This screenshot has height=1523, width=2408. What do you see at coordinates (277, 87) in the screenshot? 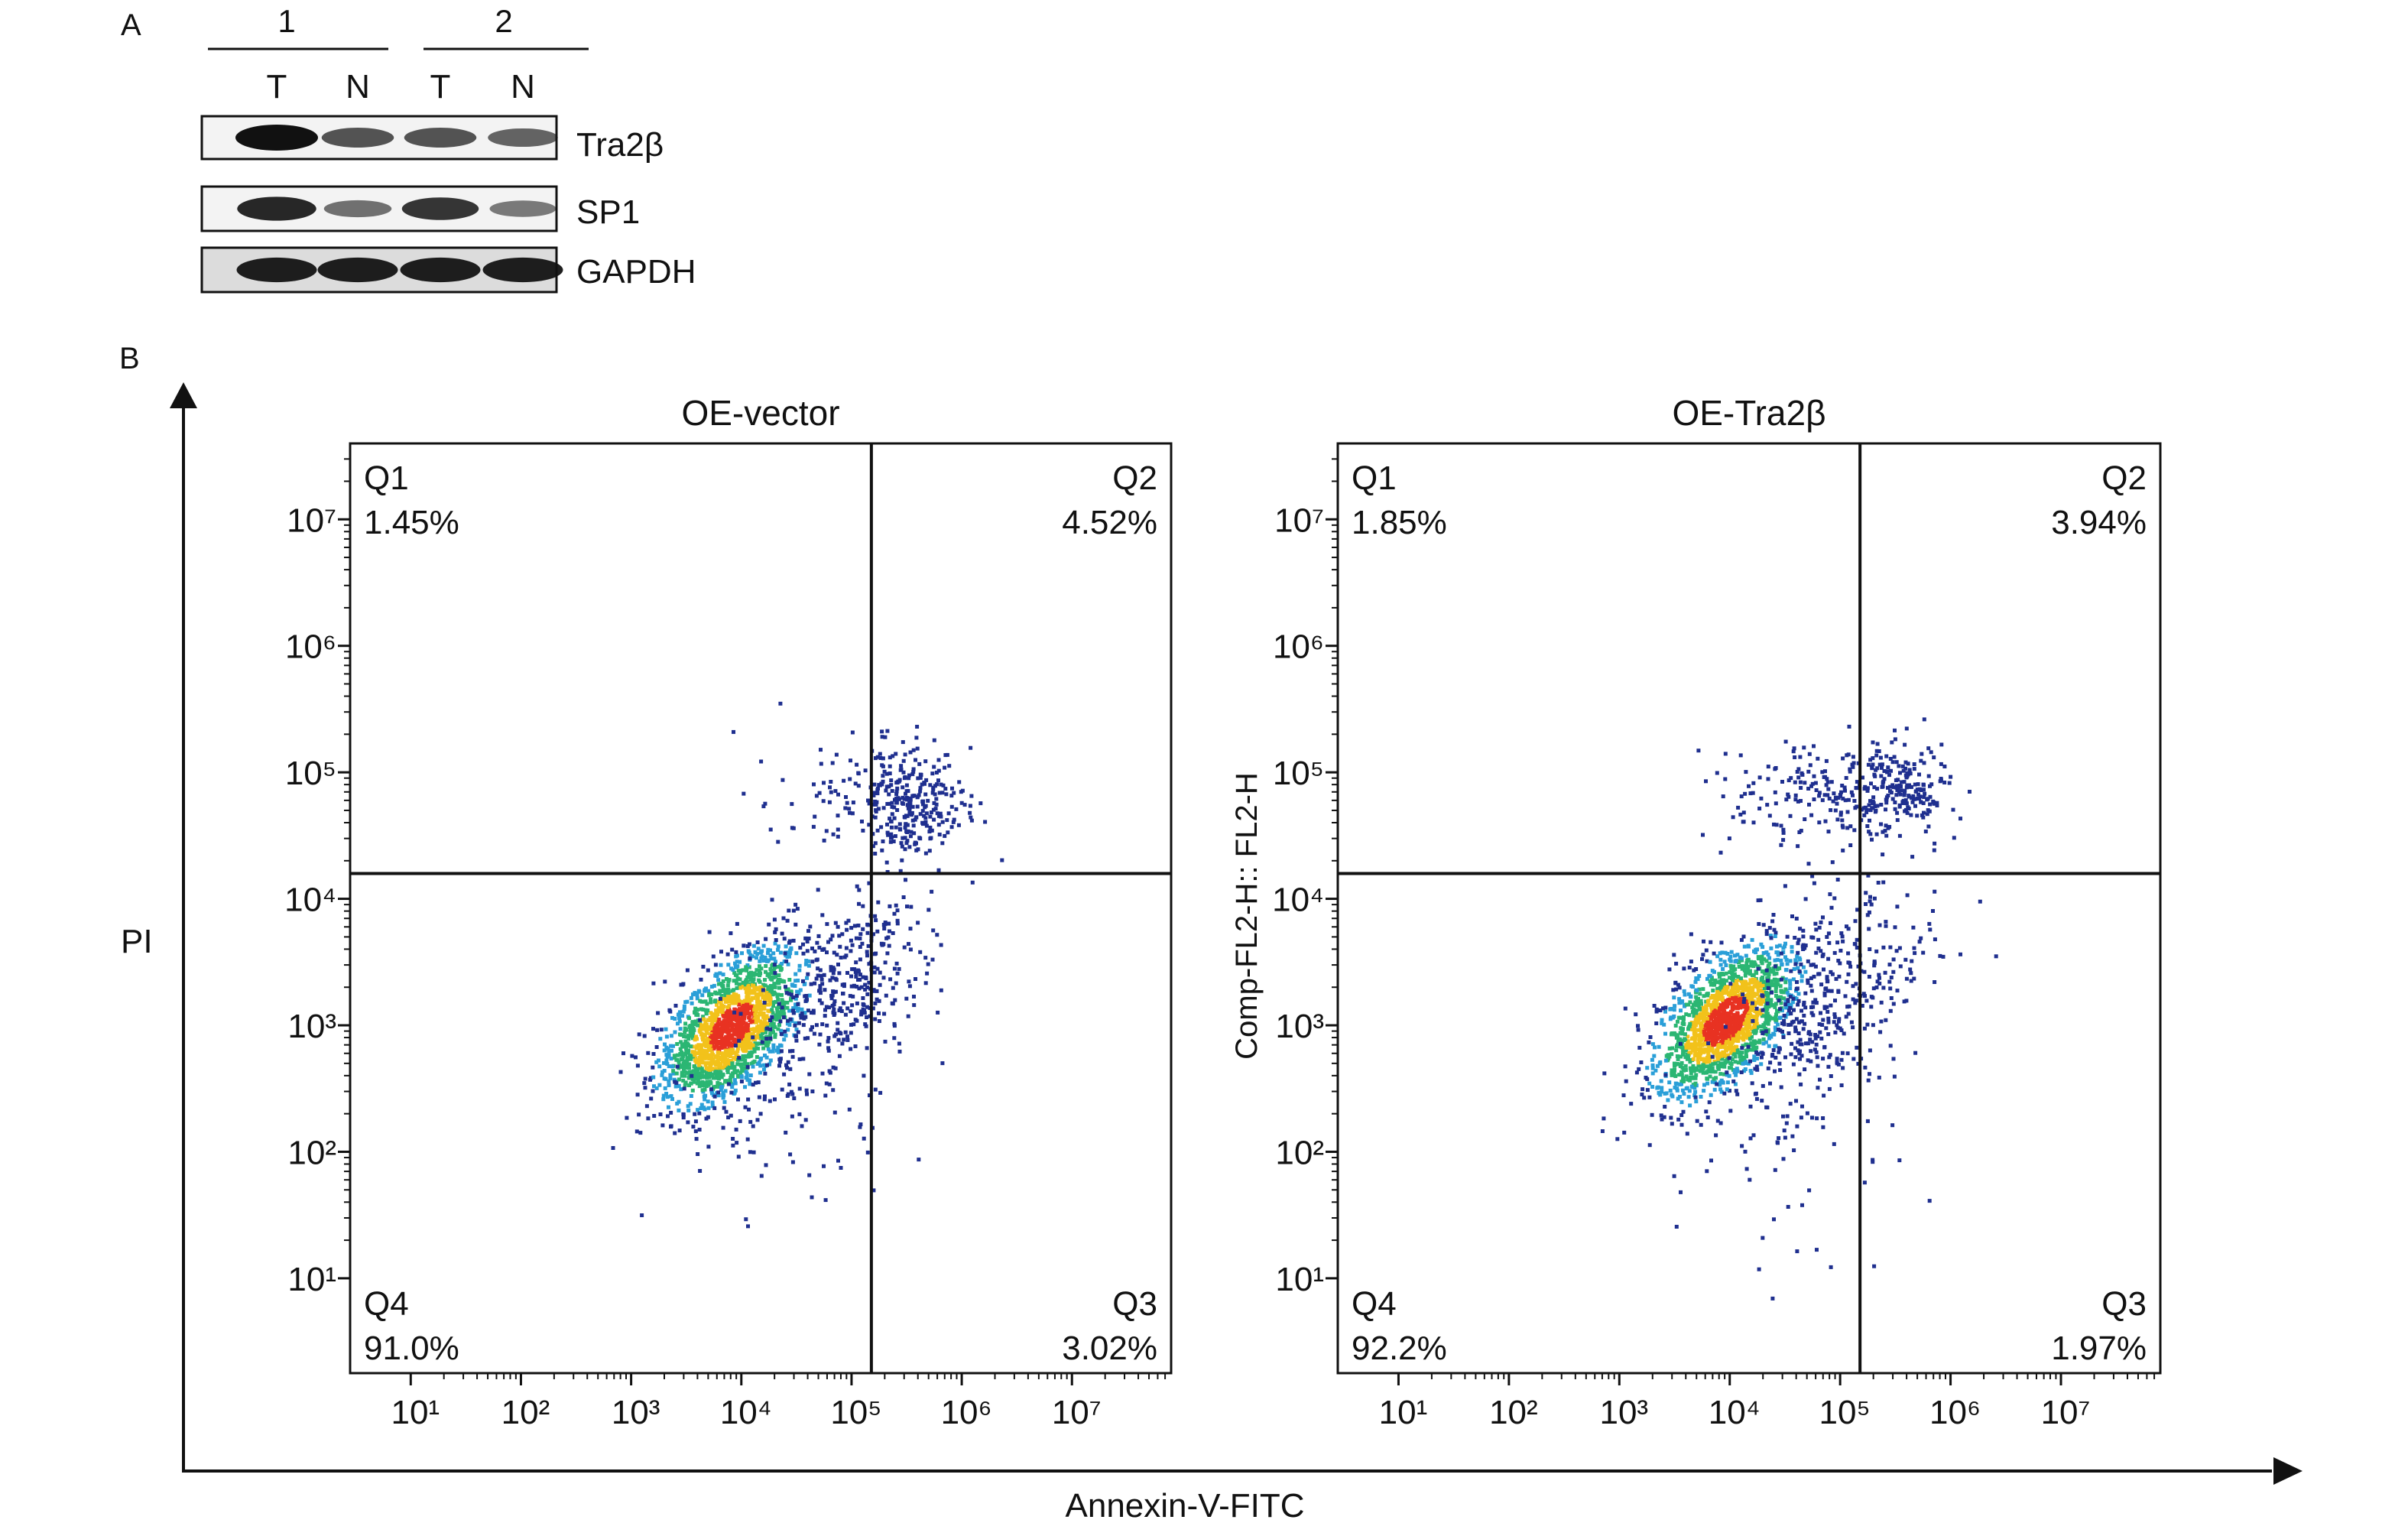
I see `lane-label-1: T` at bounding box center [277, 87].